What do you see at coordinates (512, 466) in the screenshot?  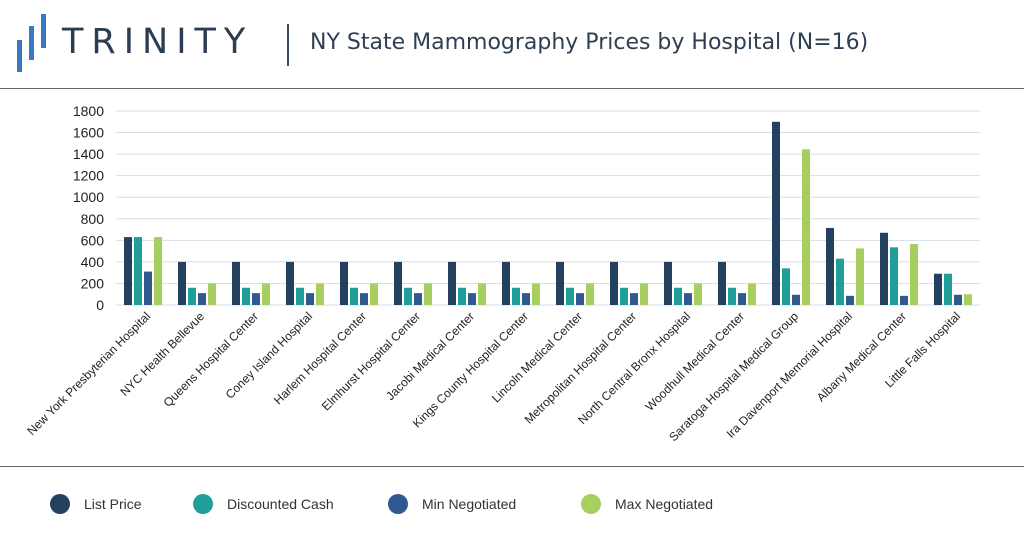 I see `legend-rule` at bounding box center [512, 466].